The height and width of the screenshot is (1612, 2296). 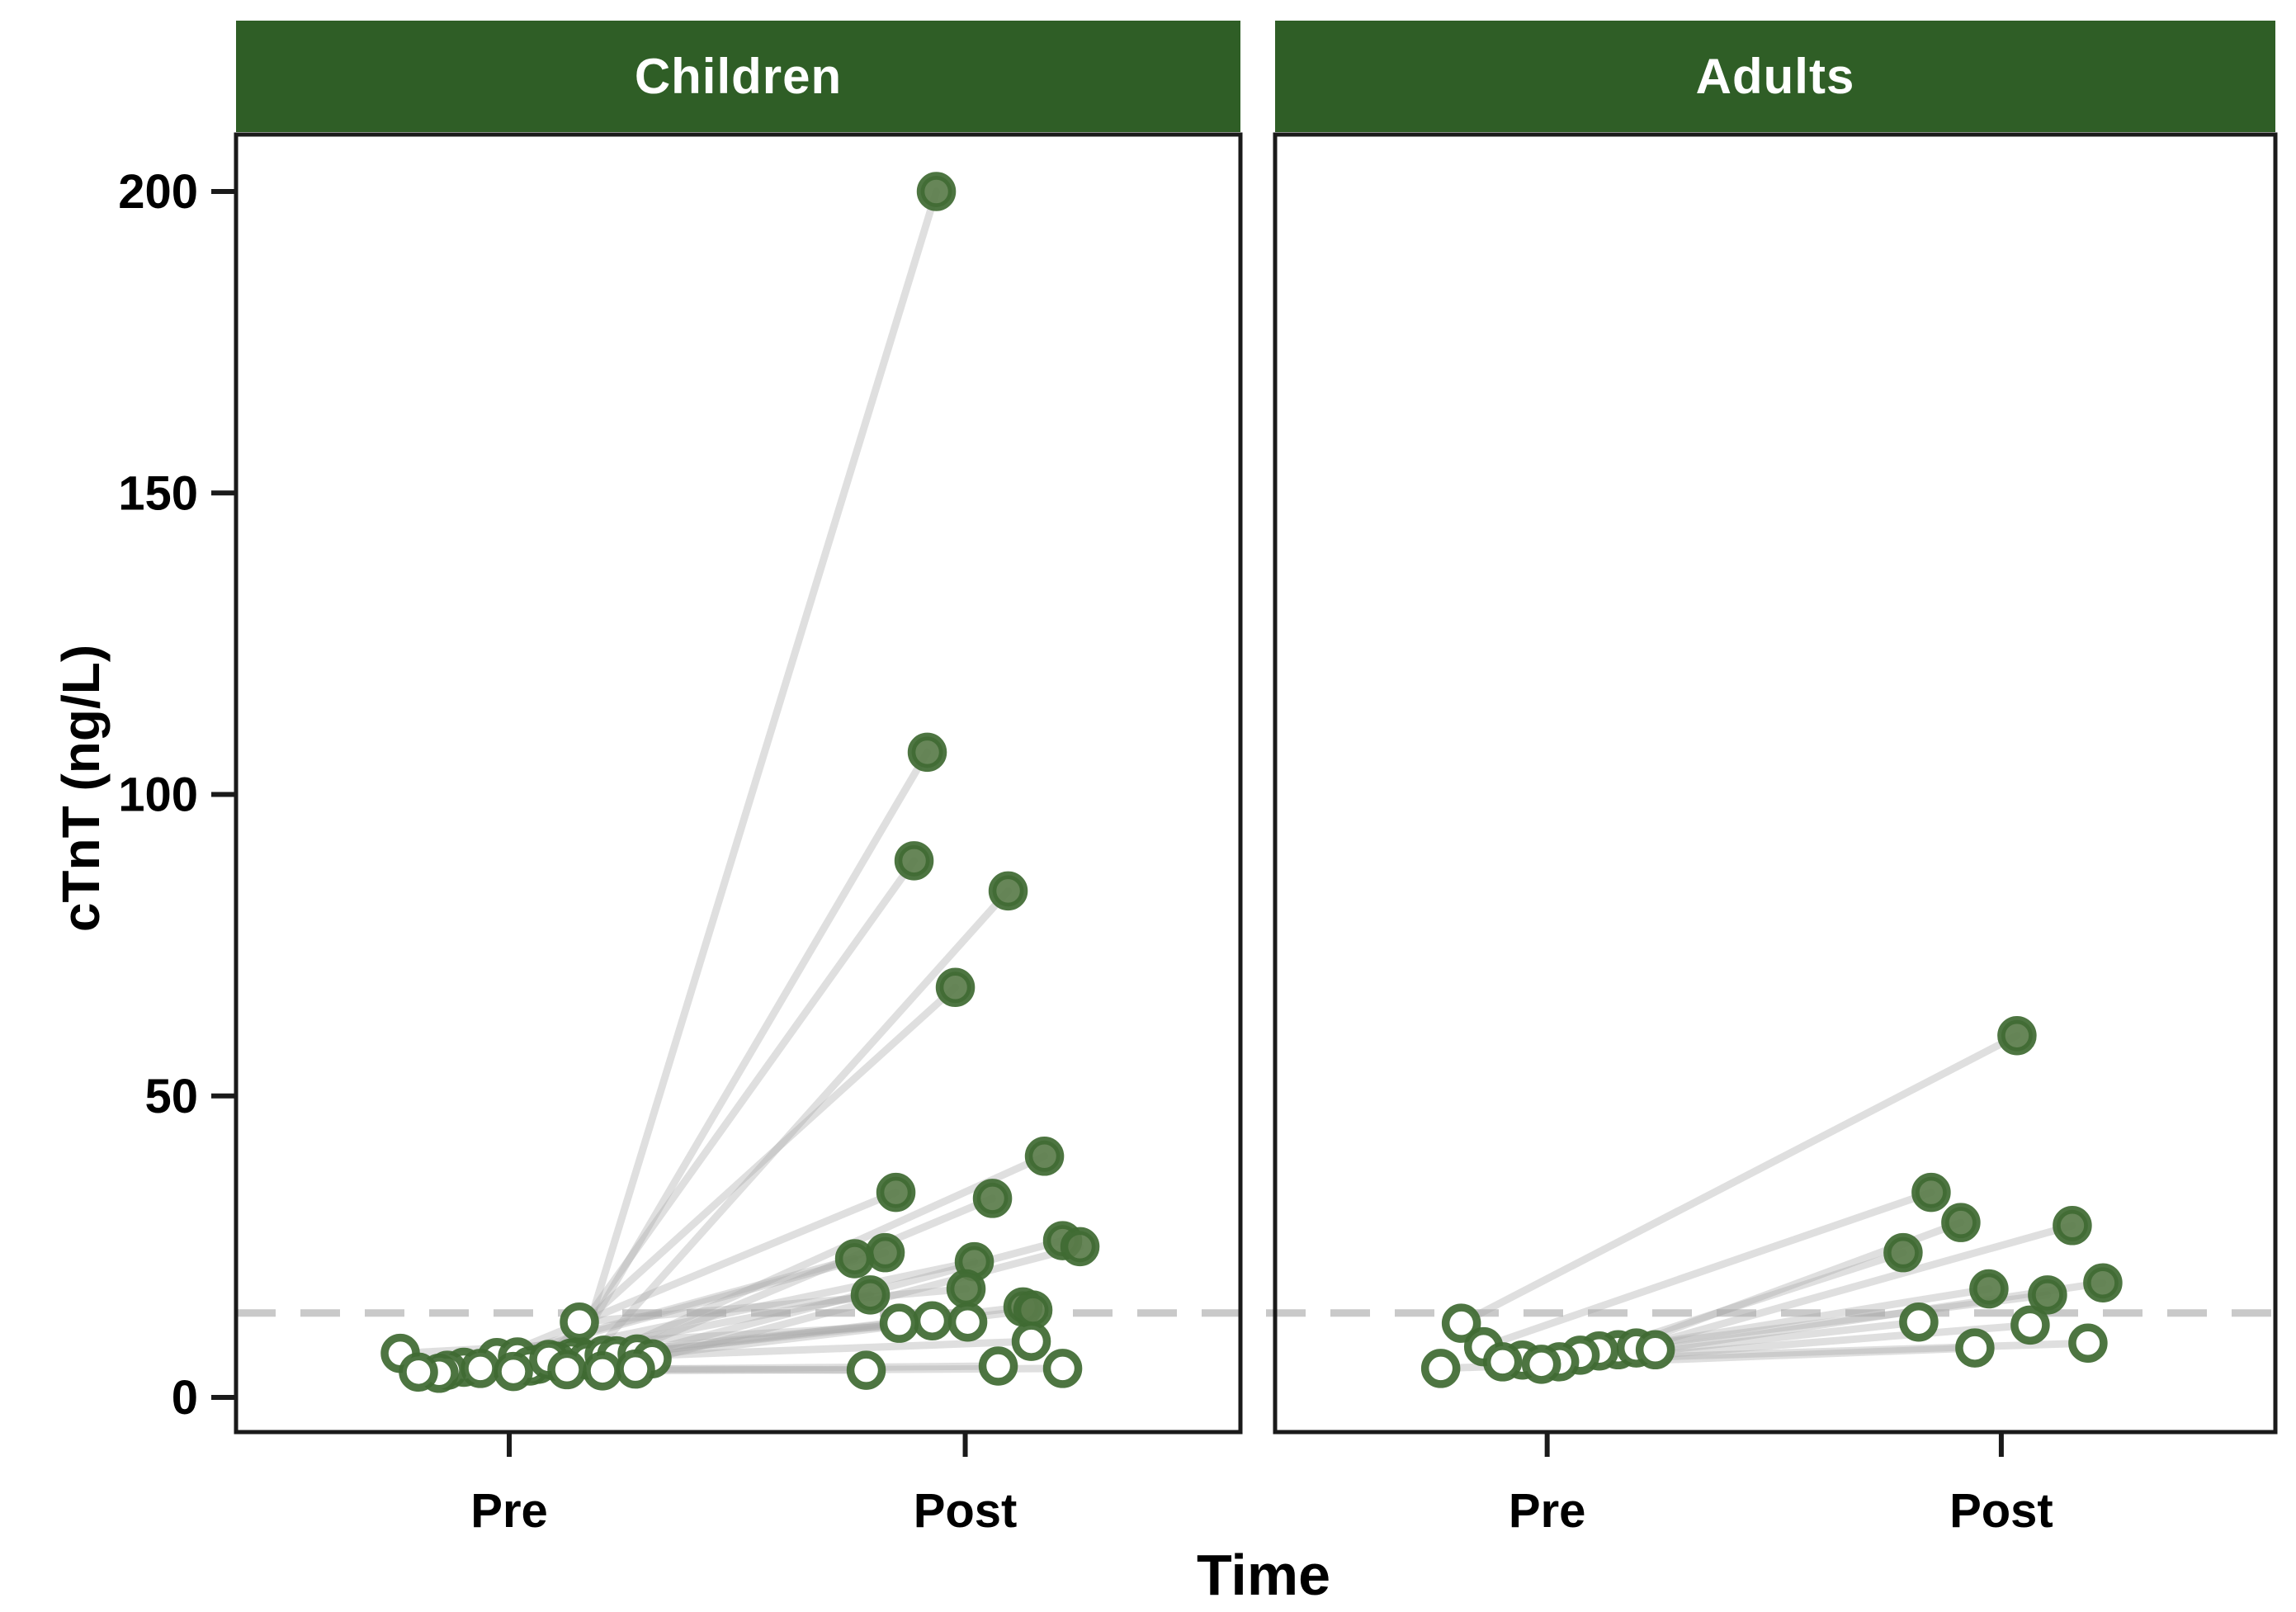 What do you see at coordinates (158, 192) in the screenshot?
I see `y-tick-label: 200` at bounding box center [158, 192].